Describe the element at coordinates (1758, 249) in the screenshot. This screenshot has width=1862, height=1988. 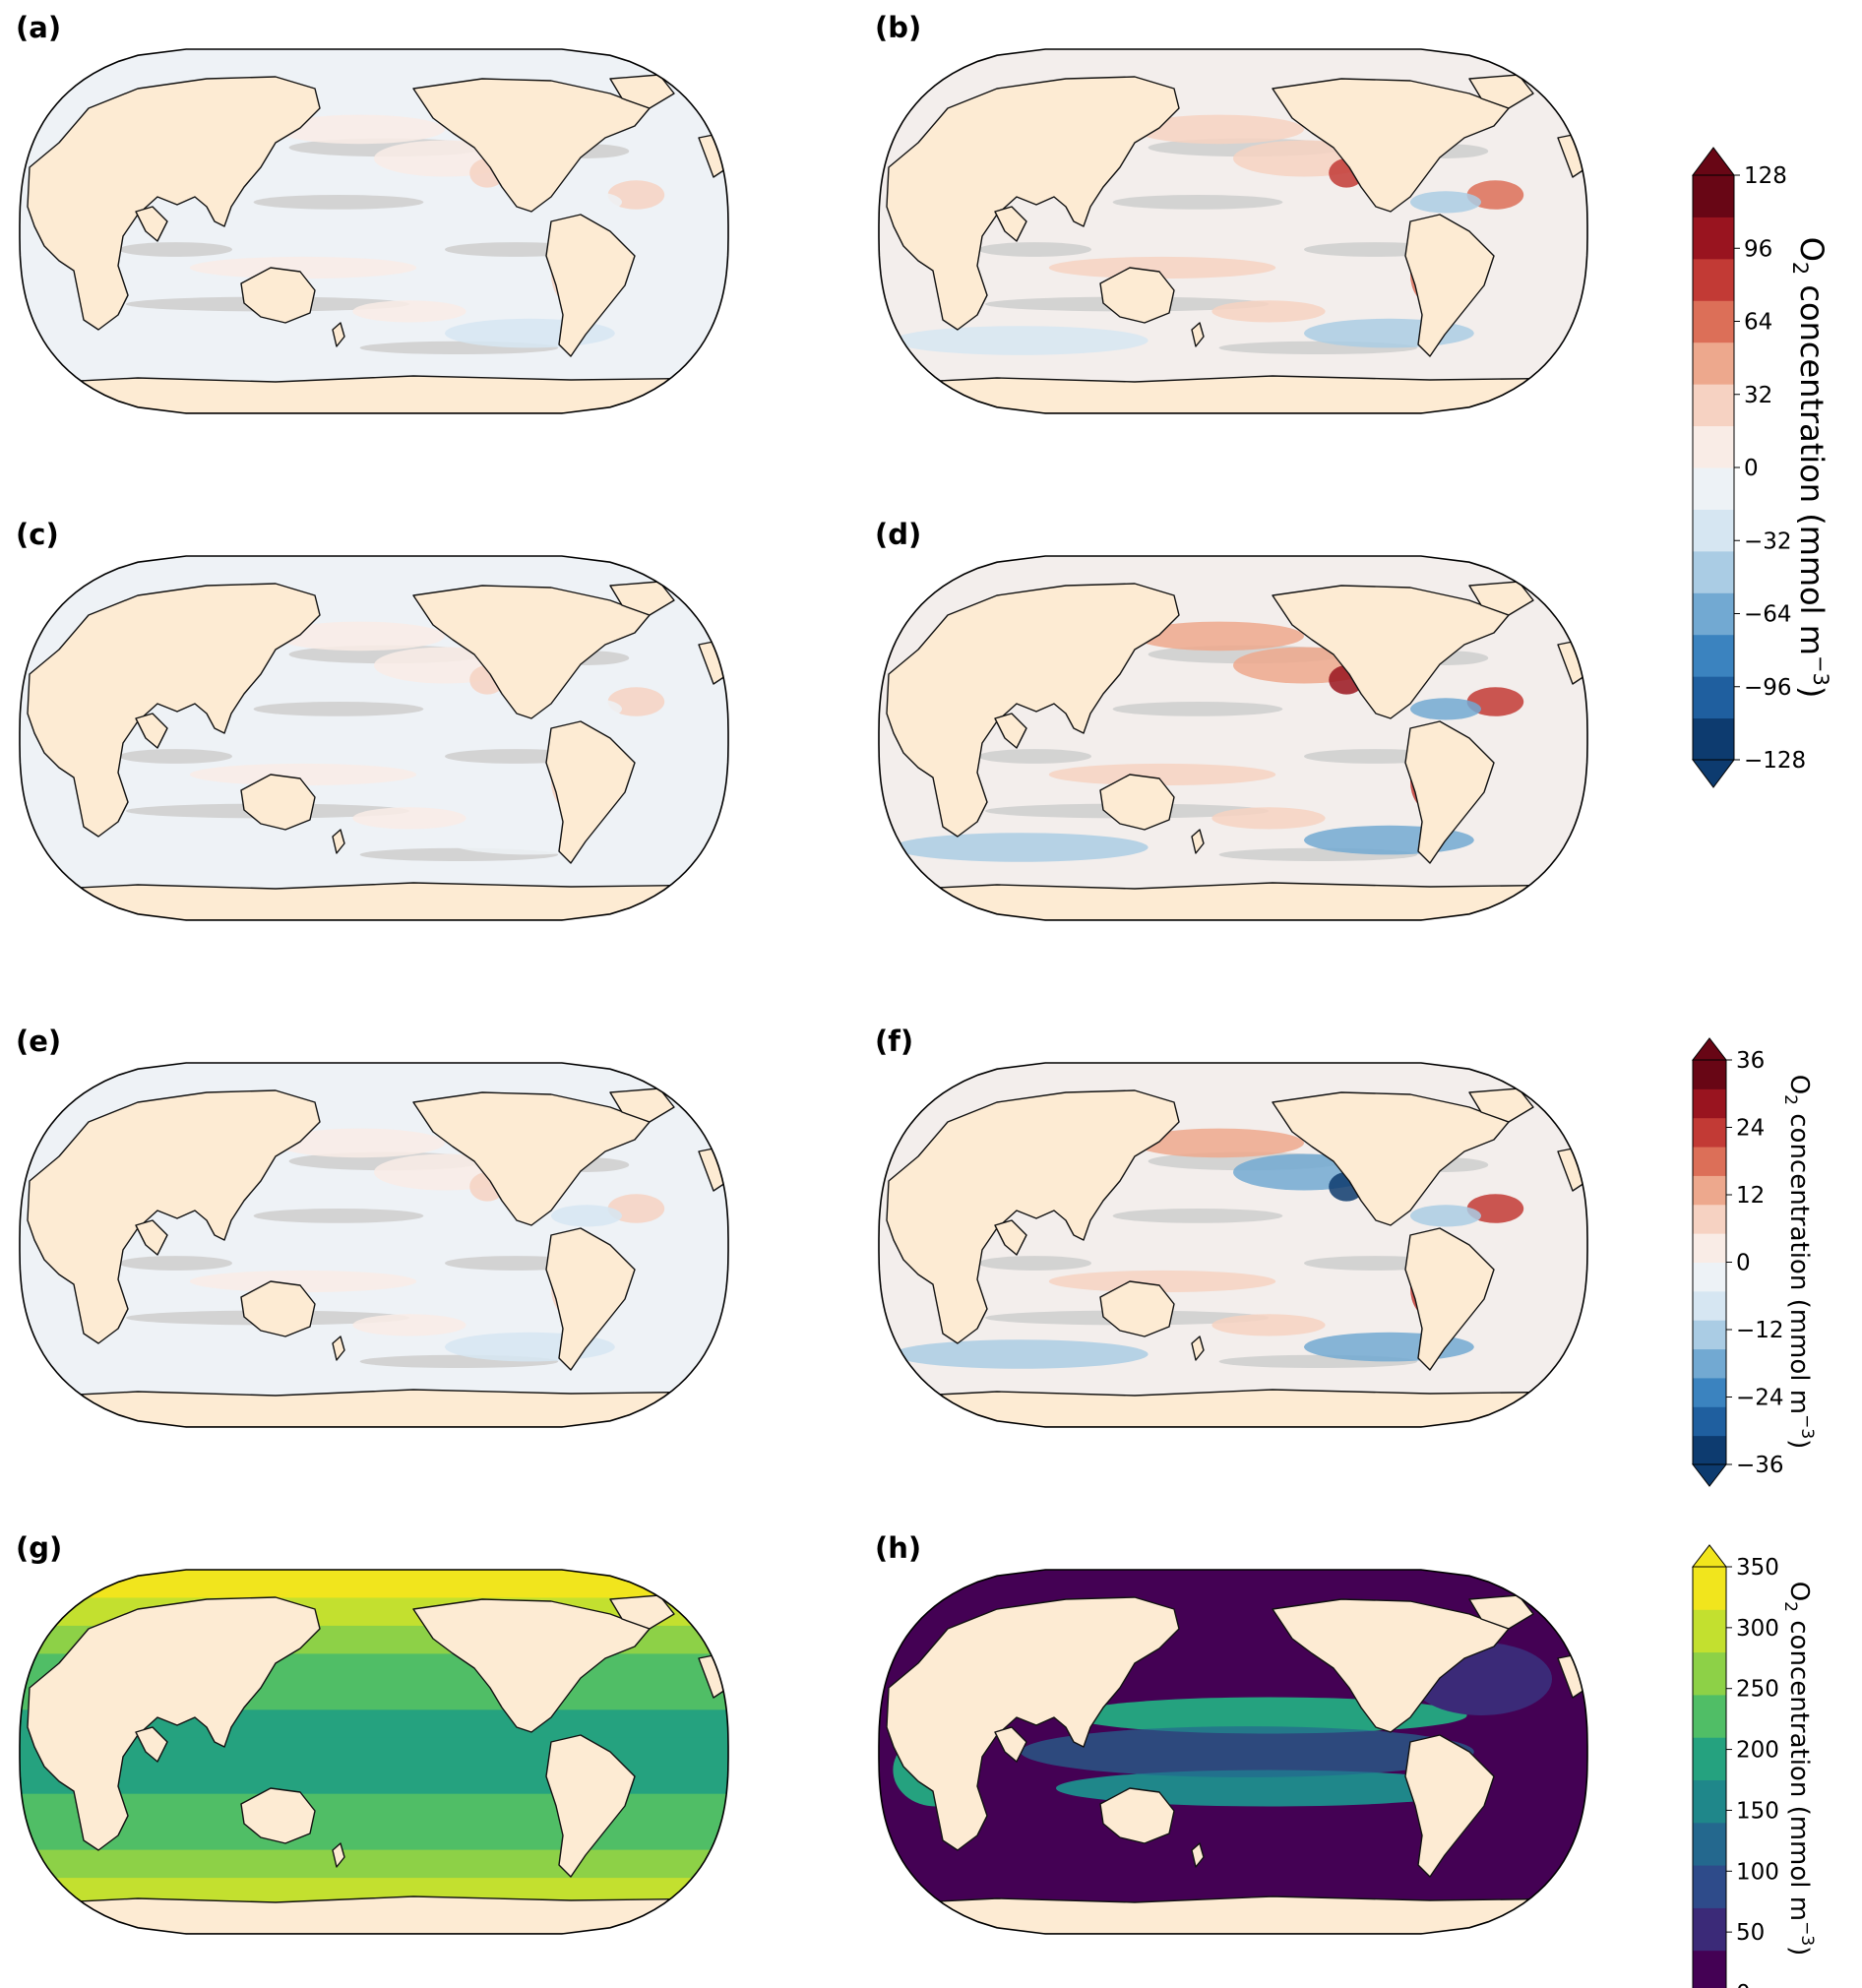
I see `colorbar-tick-label: 96` at that location.